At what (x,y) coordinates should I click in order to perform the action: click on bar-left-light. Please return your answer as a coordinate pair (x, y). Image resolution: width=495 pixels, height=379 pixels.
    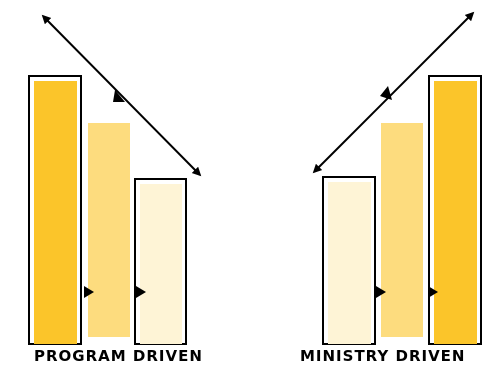
    Looking at the image, I should click on (161, 264).